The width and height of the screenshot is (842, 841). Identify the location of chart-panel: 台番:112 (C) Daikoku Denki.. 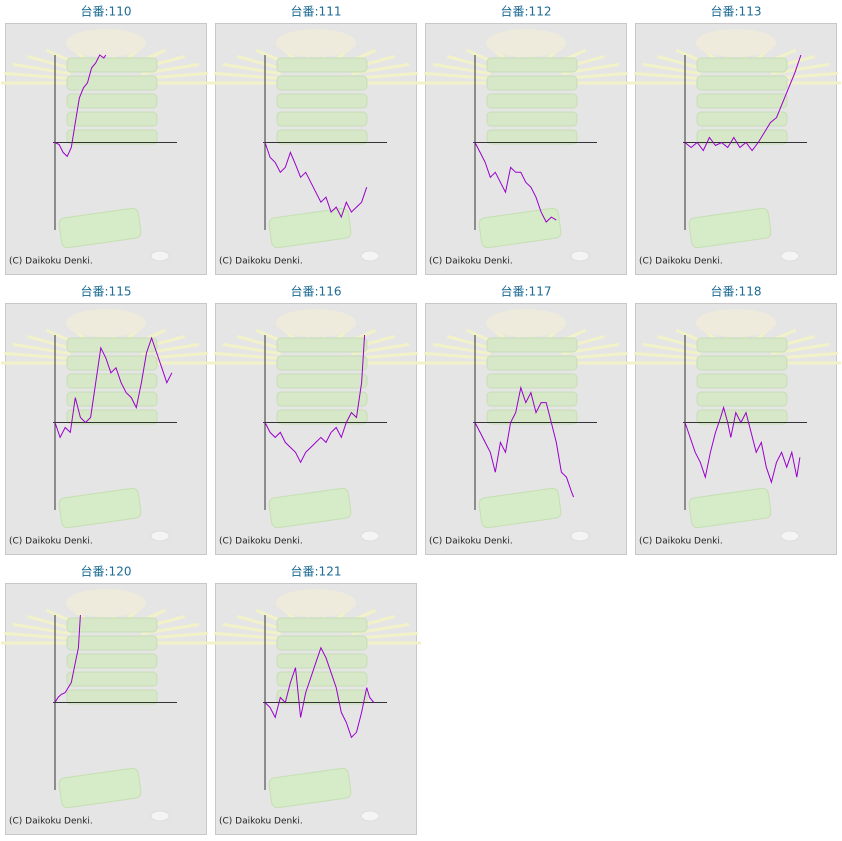
(526, 139).